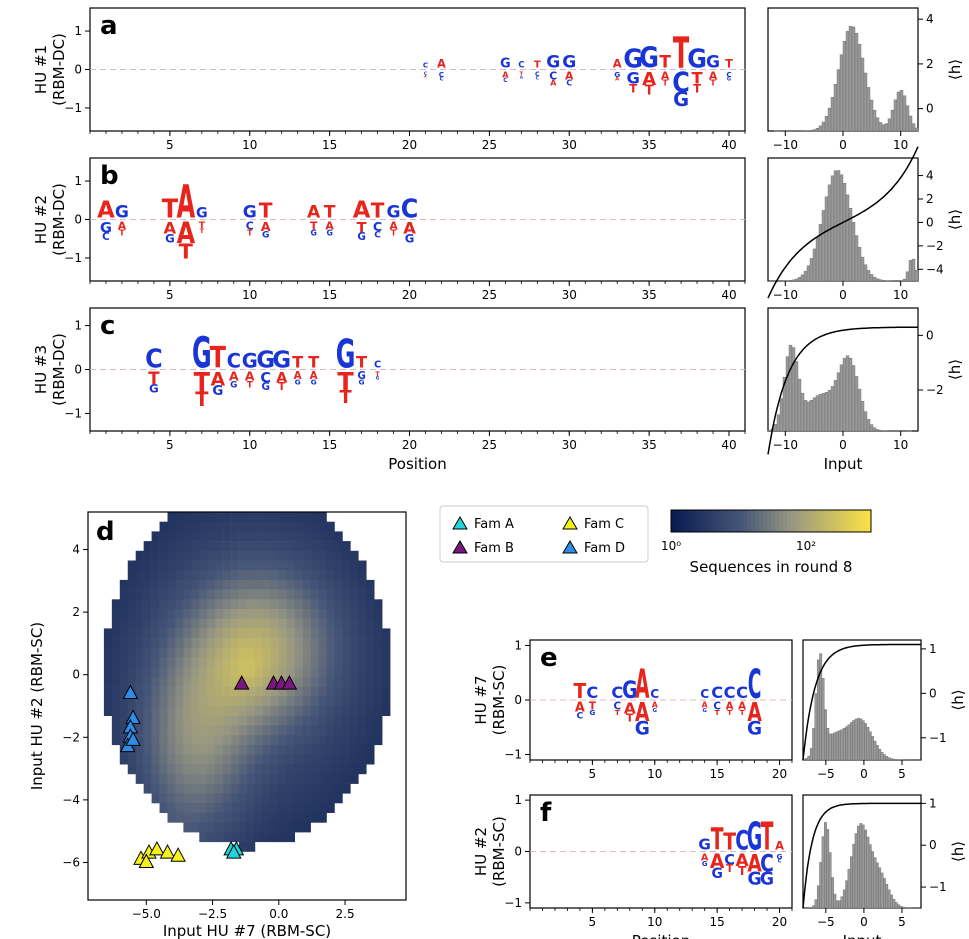 This screenshot has height=939, width=969. I want to click on y-tick-label: 2, so click(930, 199).